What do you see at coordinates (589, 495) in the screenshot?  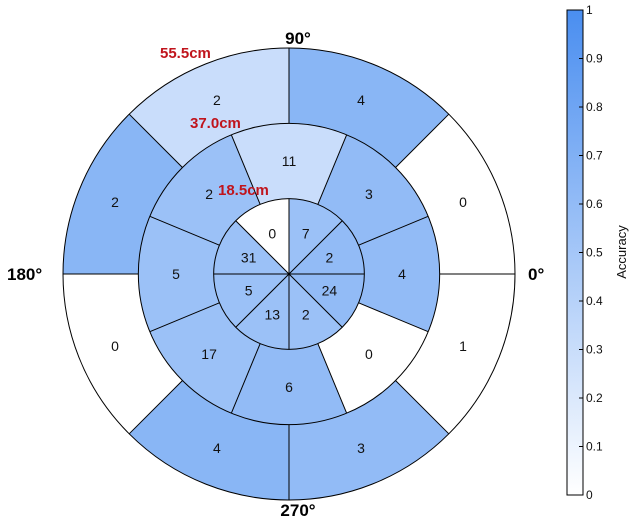 I see `colorbar-tick-label-0: 0` at bounding box center [589, 495].